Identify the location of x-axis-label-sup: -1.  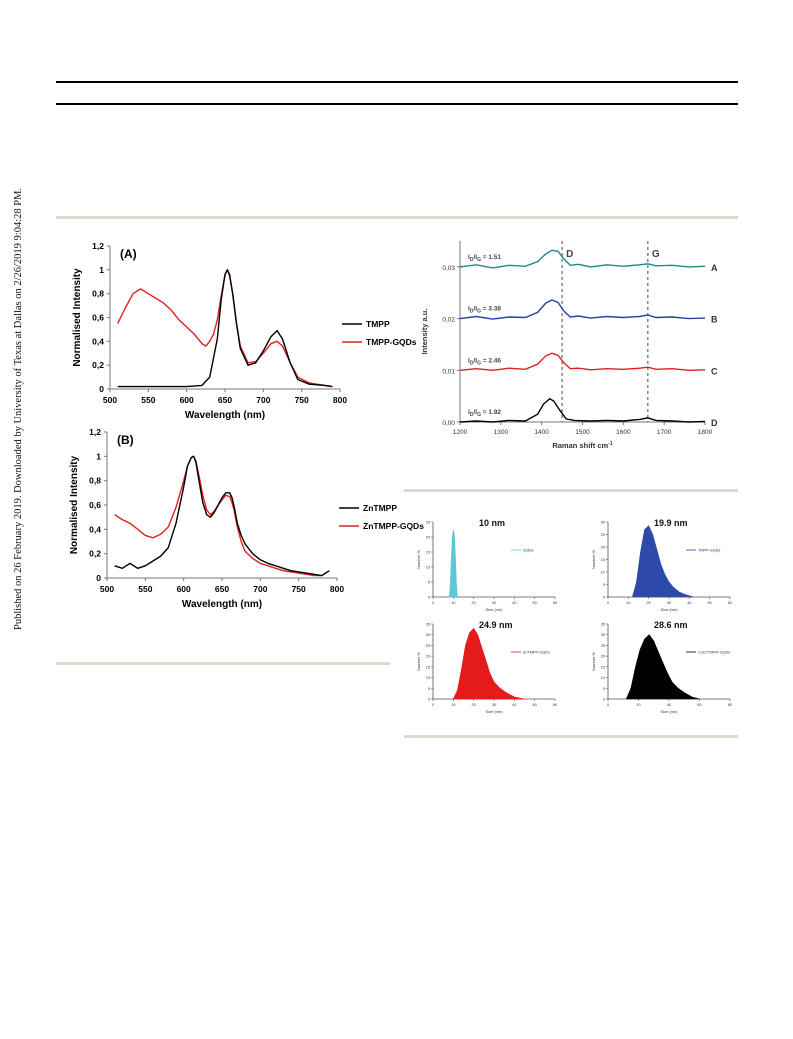
(610, 444).